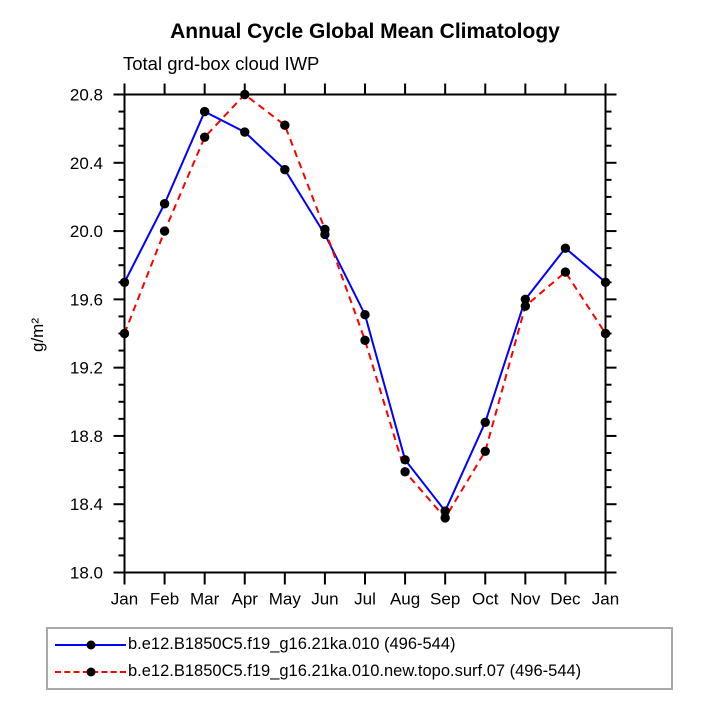 The image size is (710, 710). What do you see at coordinates (292, 644) in the screenshot?
I see `legend-item-label: b.e12.B1850C5.f19_g16.21ka.010 (496-544)` at bounding box center [292, 644].